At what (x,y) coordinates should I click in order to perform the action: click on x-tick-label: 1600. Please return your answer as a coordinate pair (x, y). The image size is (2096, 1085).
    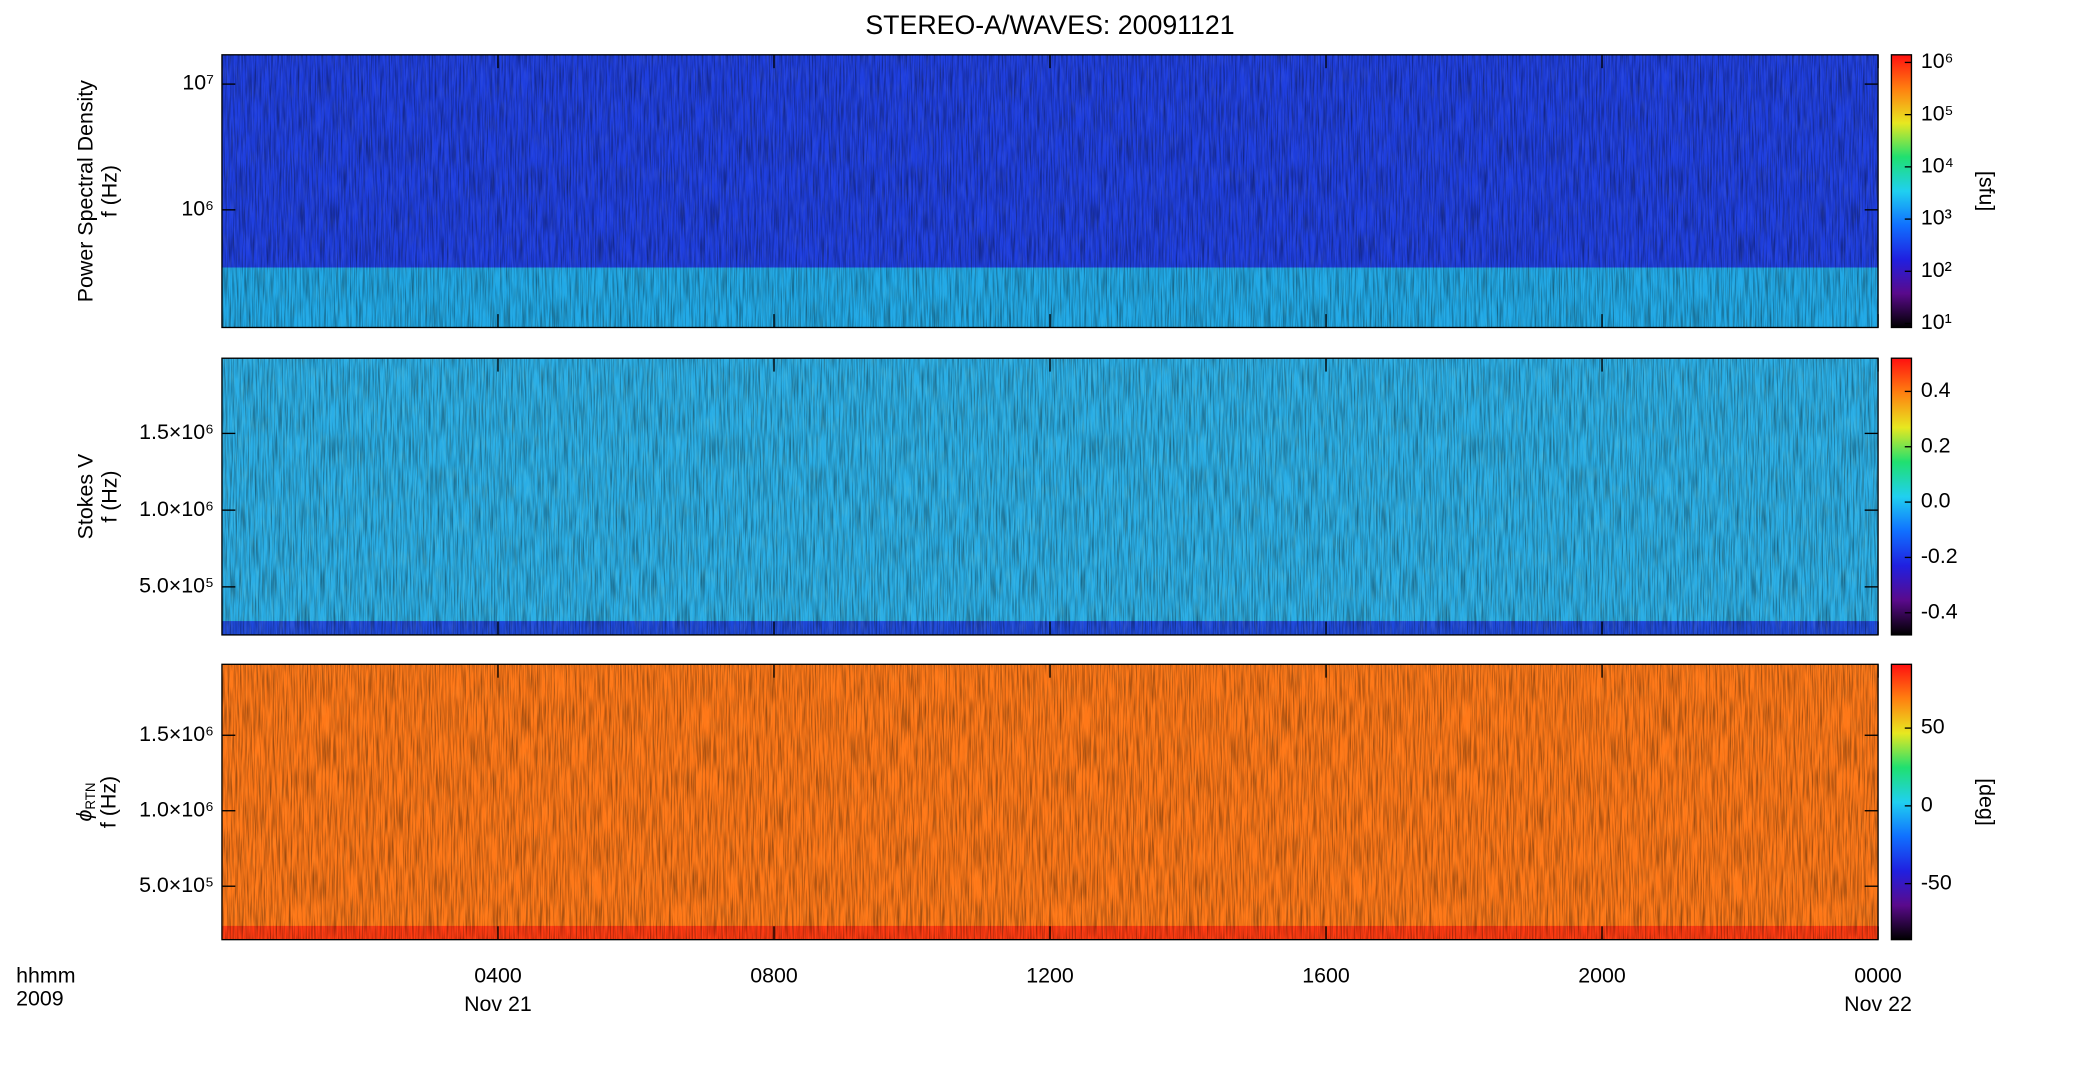
    Looking at the image, I should click on (1326, 976).